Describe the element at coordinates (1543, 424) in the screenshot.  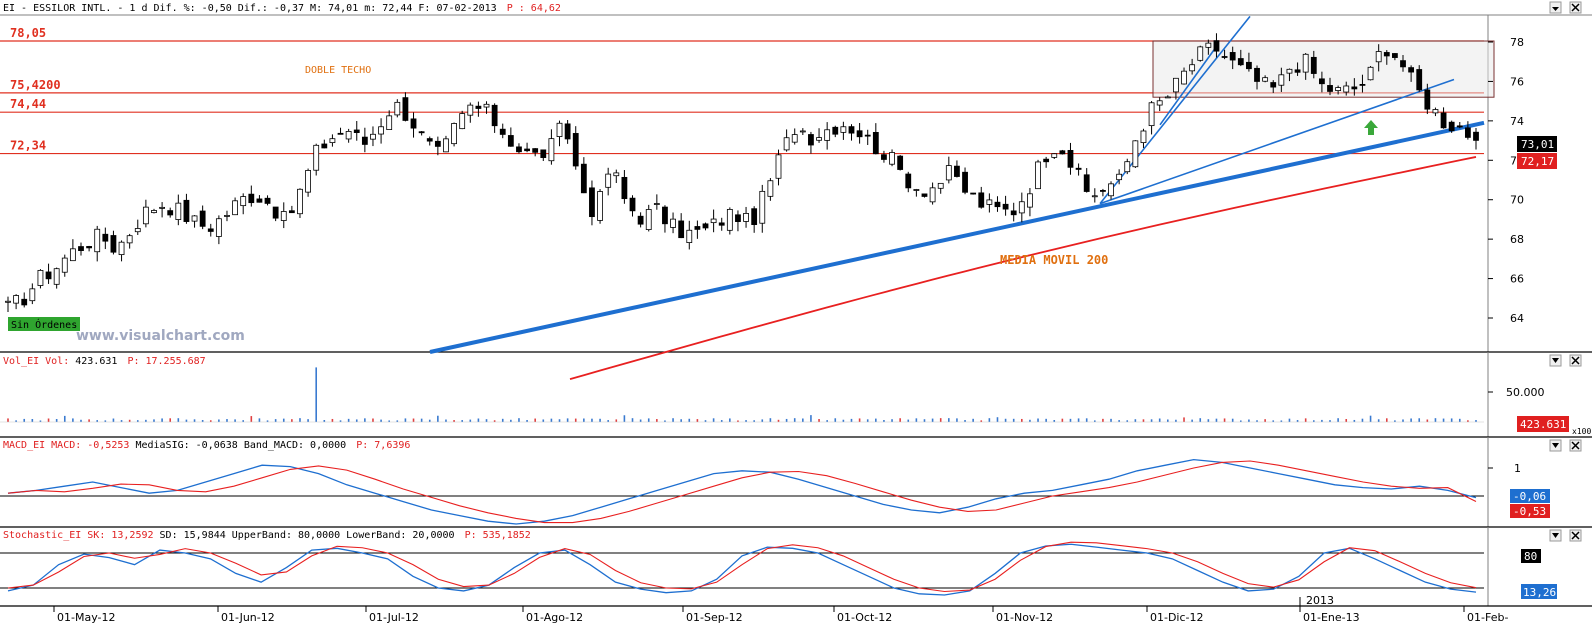
I see `svg-text: 423.631` at that location.